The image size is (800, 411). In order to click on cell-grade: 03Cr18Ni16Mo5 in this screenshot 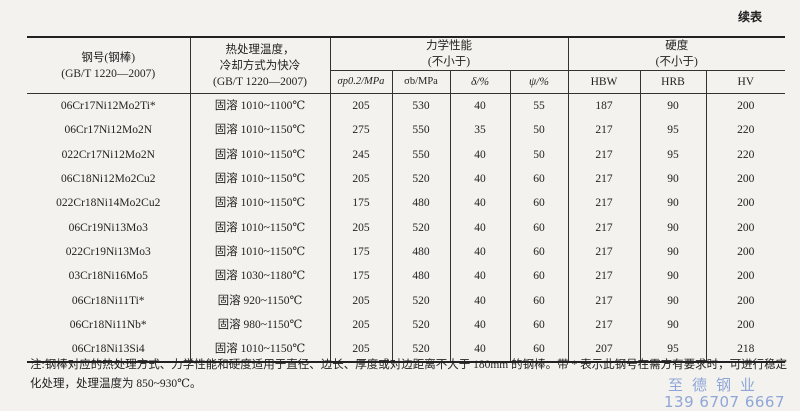, I will do `click(108, 276)`.